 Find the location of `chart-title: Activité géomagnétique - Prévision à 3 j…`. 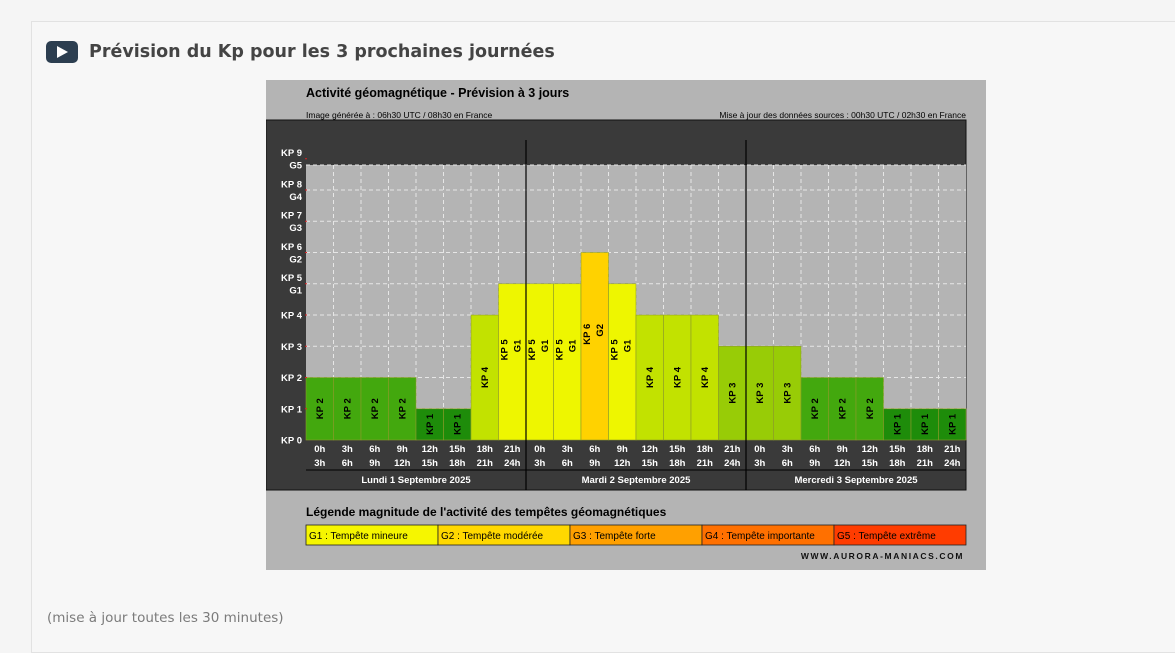

chart-title: Activité géomagnétique - Prévision à 3 j… is located at coordinates (437, 93).